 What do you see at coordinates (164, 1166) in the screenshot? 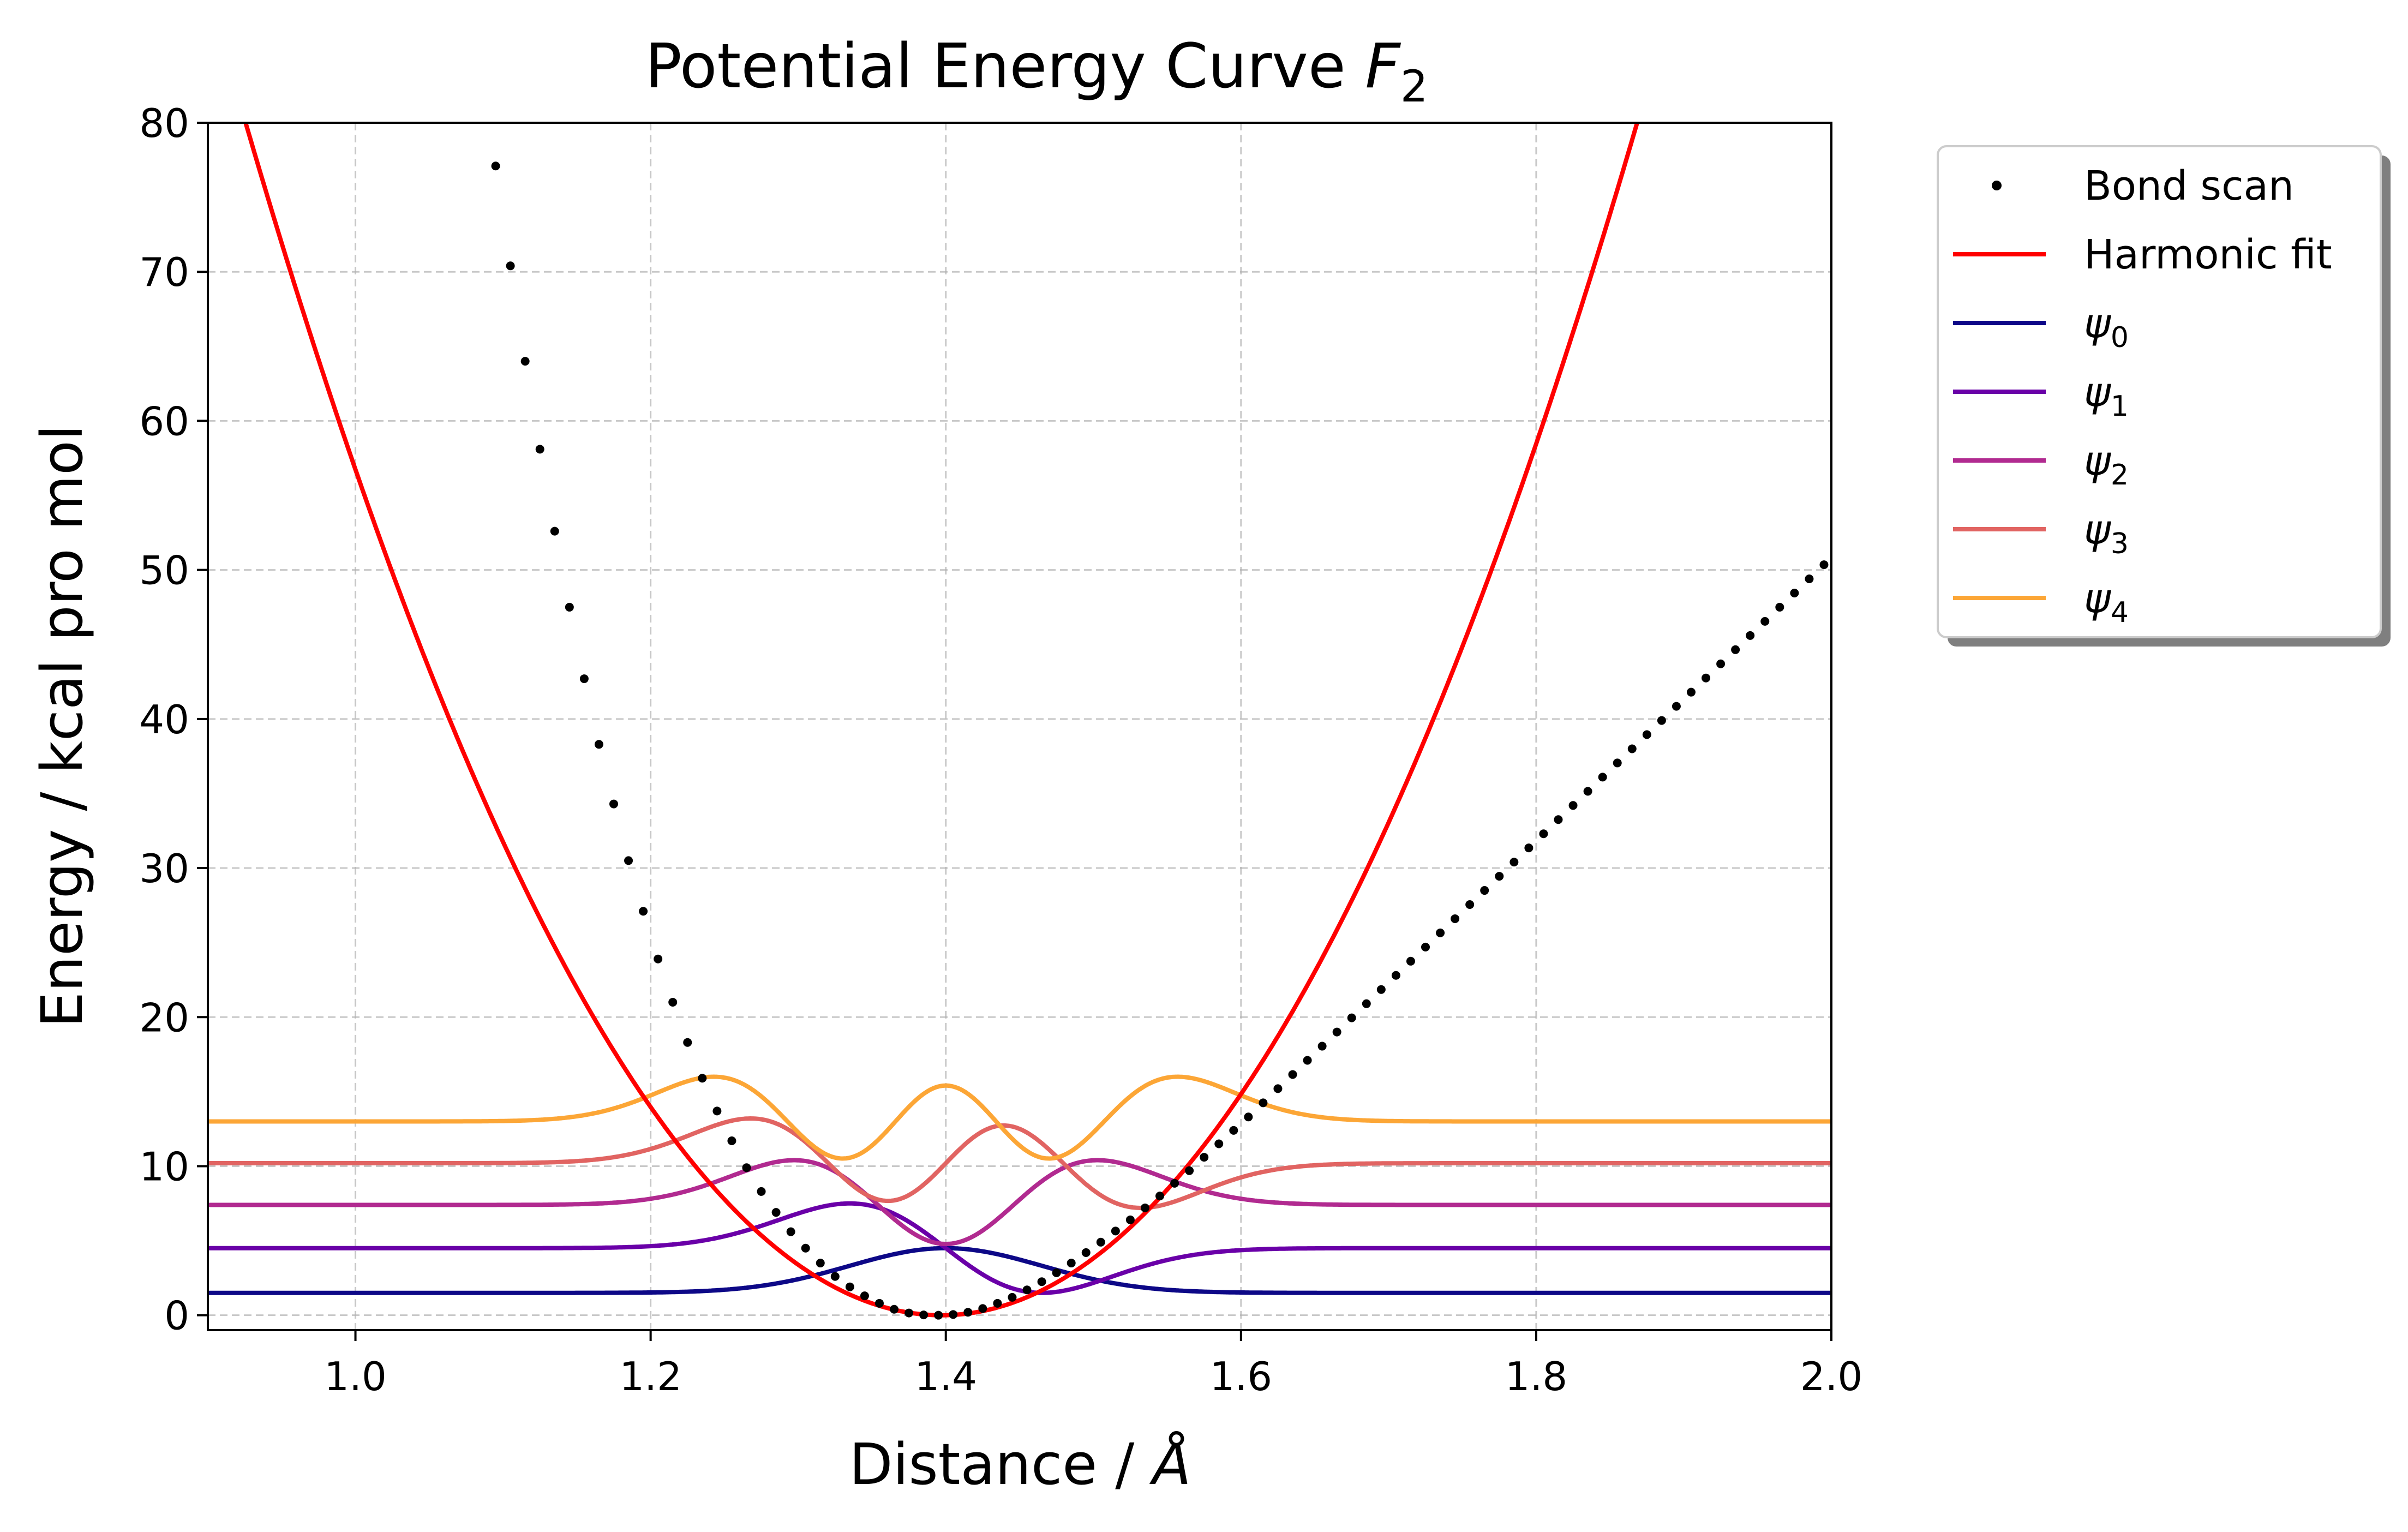
I see `y-tick-label: 10` at bounding box center [164, 1166].